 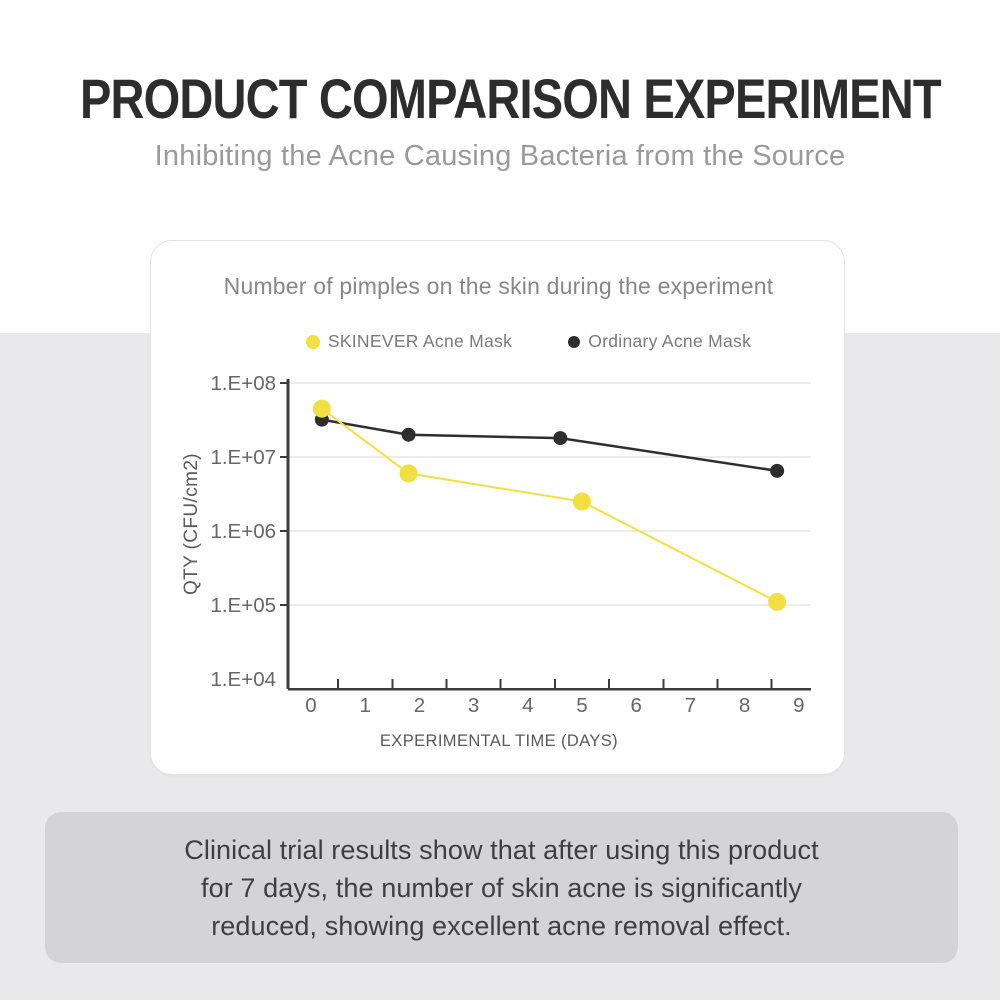 What do you see at coordinates (798, 705) in the screenshot?
I see `x-axis-tick-label: 9` at bounding box center [798, 705].